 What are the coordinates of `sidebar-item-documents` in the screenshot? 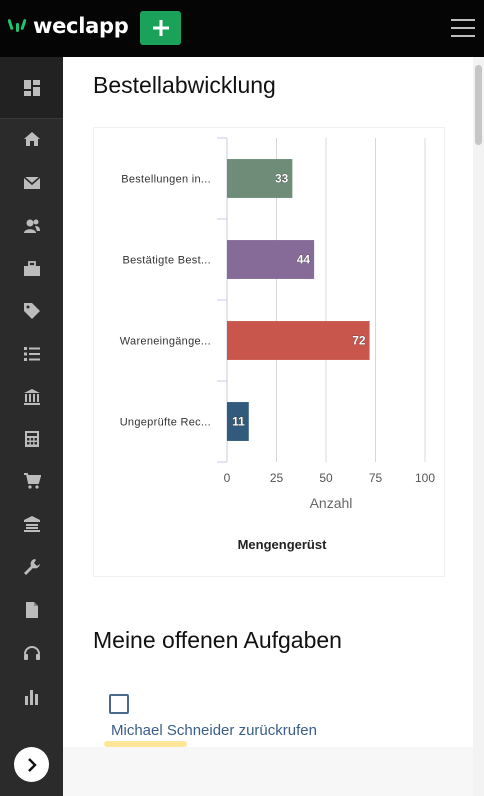 It's located at (31, 610).